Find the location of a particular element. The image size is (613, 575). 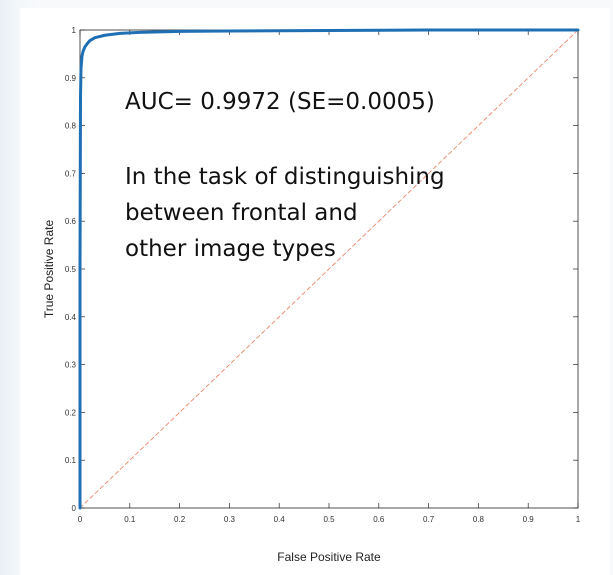

x-tick-label: 0.2 is located at coordinates (180, 519).